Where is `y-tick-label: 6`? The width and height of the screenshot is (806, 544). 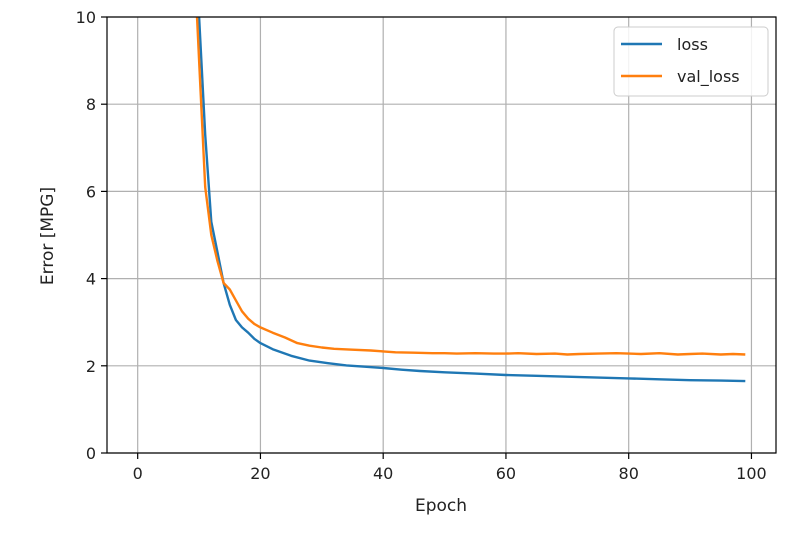
y-tick-label: 6 is located at coordinates (91, 191).